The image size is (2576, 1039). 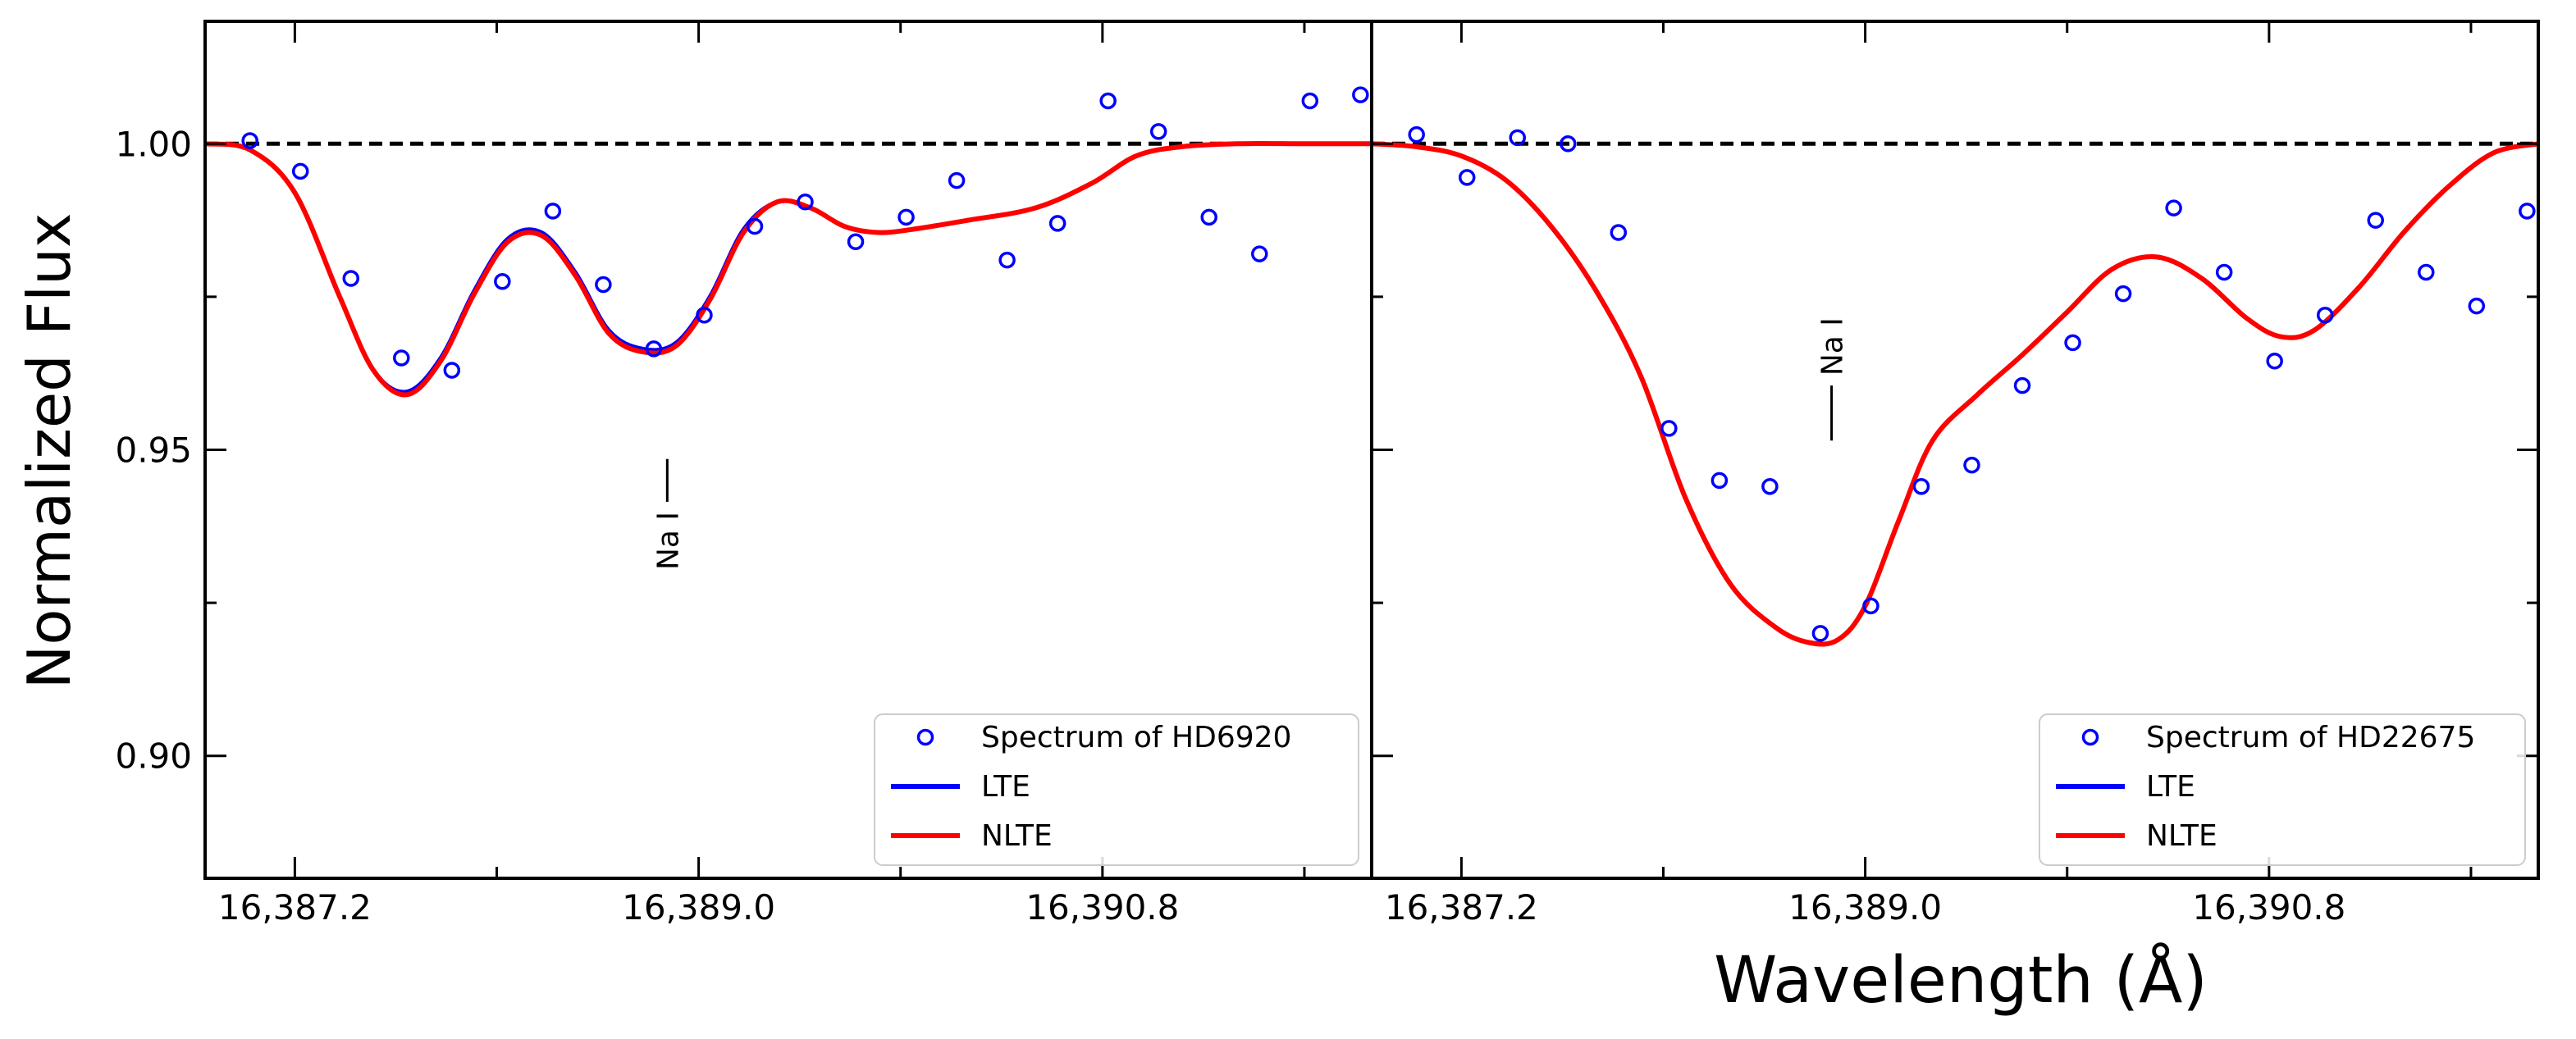 I want to click on plot-area, so click(x=789, y=242).